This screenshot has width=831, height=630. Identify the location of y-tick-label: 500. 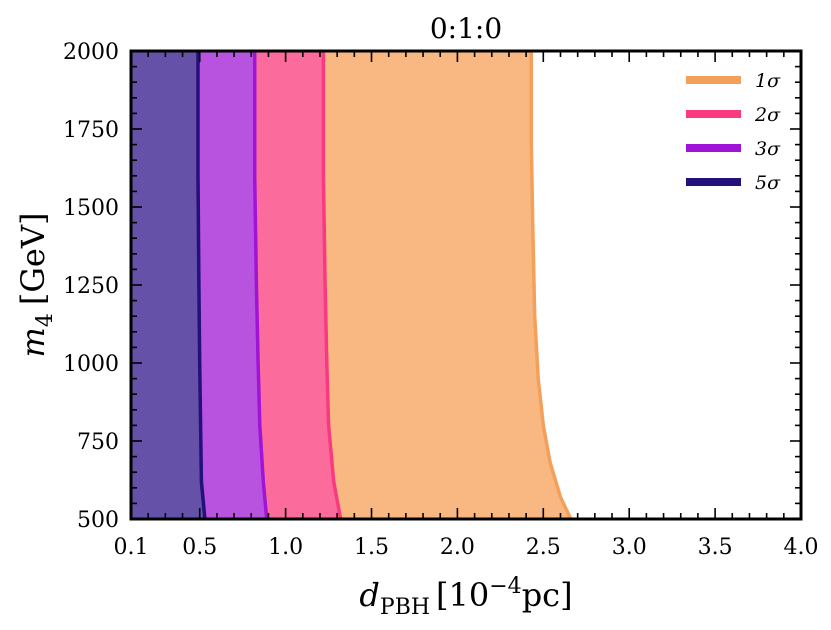
(98, 520).